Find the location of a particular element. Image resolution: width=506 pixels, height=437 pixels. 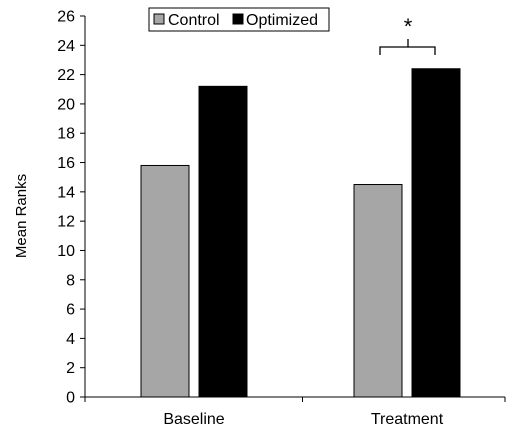

y-tick-label: 4 is located at coordinates (70, 339).